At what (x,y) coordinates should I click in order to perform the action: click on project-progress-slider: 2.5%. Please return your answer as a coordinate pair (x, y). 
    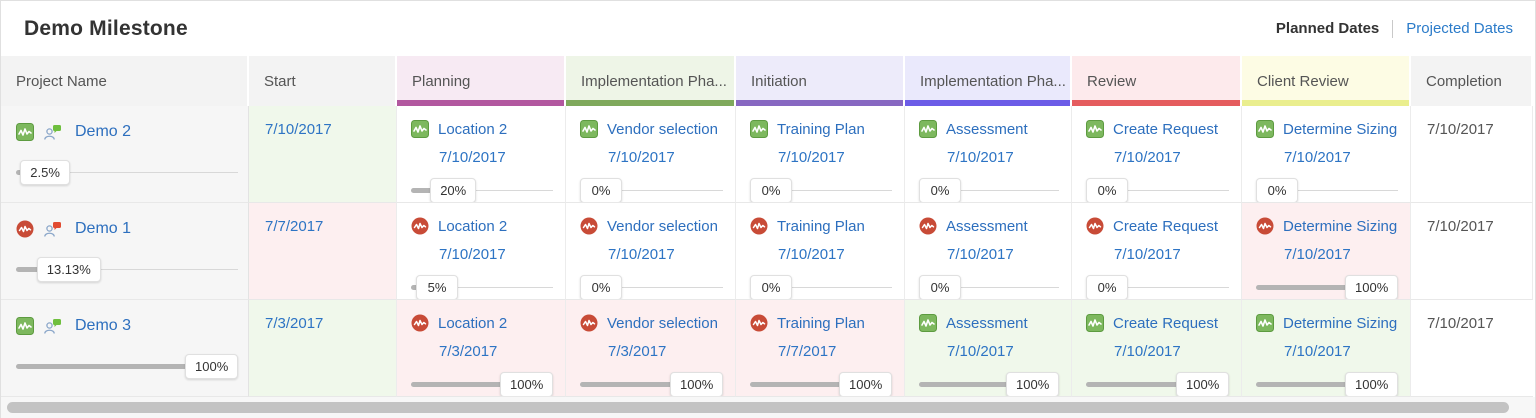
    Looking at the image, I should click on (127, 173).